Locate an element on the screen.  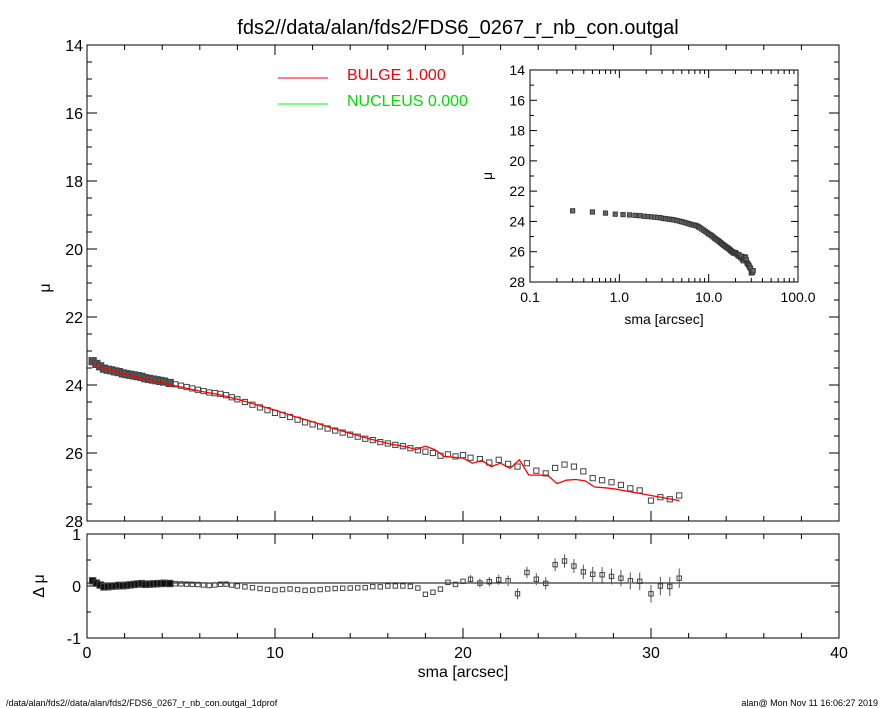
residual-x-tick-label: 10 is located at coordinates (275, 653).